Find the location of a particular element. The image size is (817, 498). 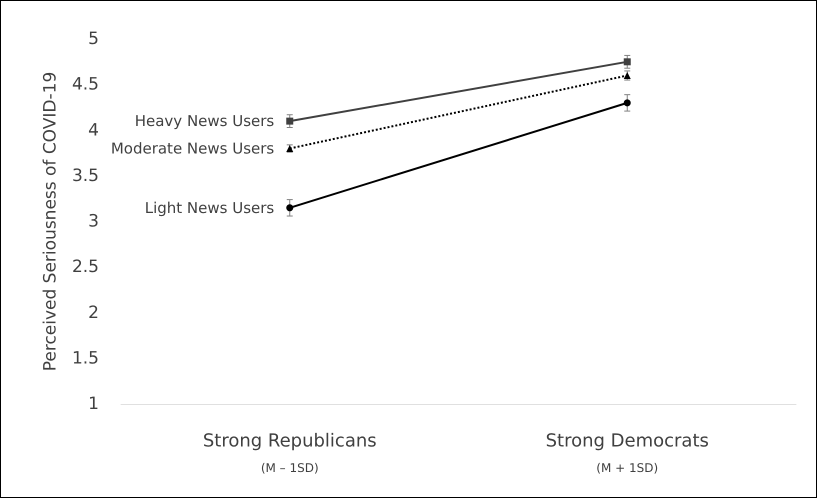

x-tick-label: Strong Republicans is located at coordinates (289, 441).